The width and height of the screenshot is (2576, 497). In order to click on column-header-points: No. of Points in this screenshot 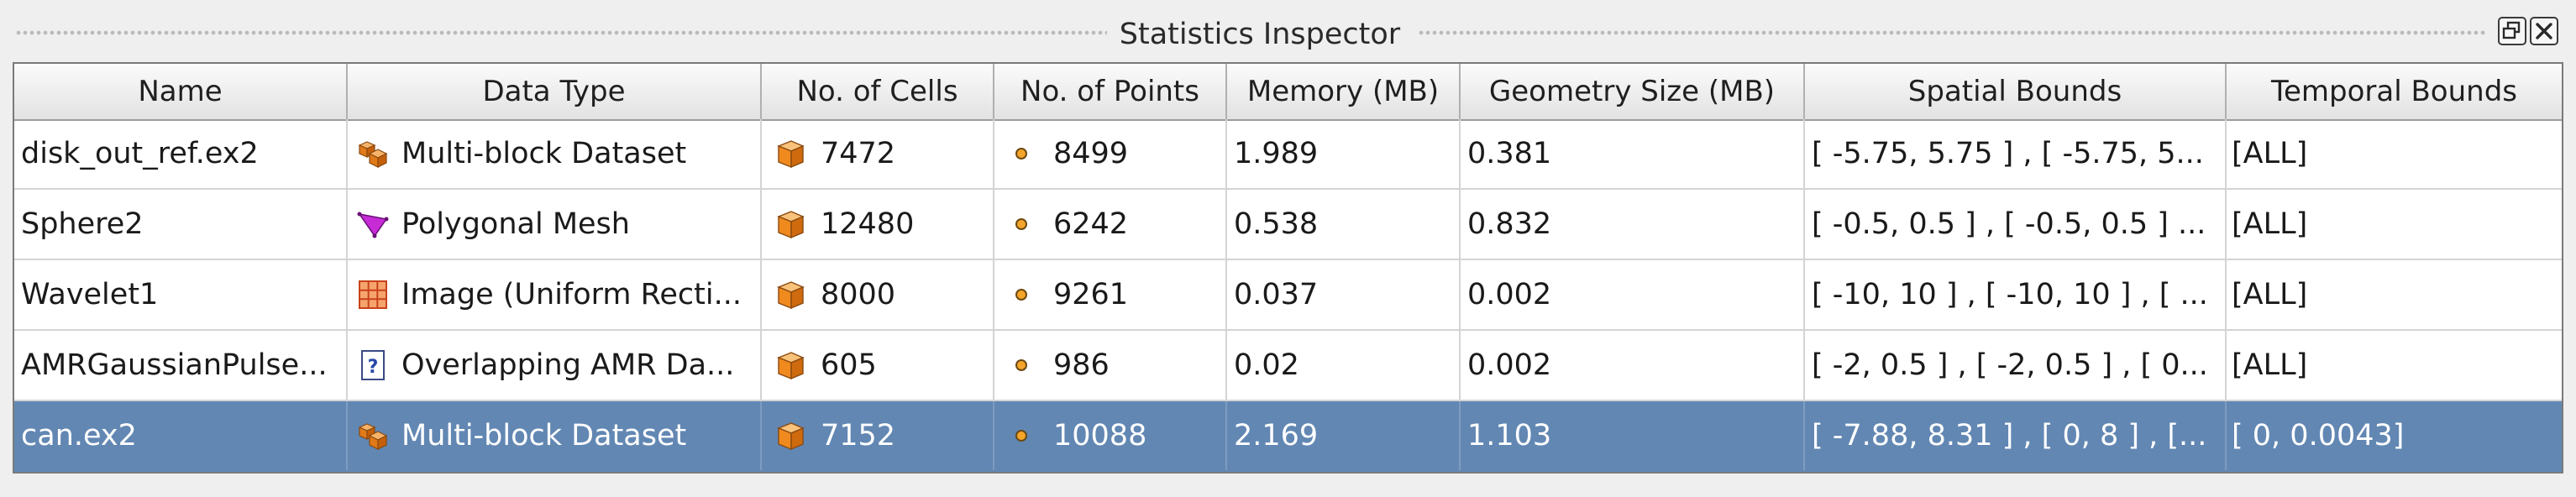, I will do `click(1110, 91)`.